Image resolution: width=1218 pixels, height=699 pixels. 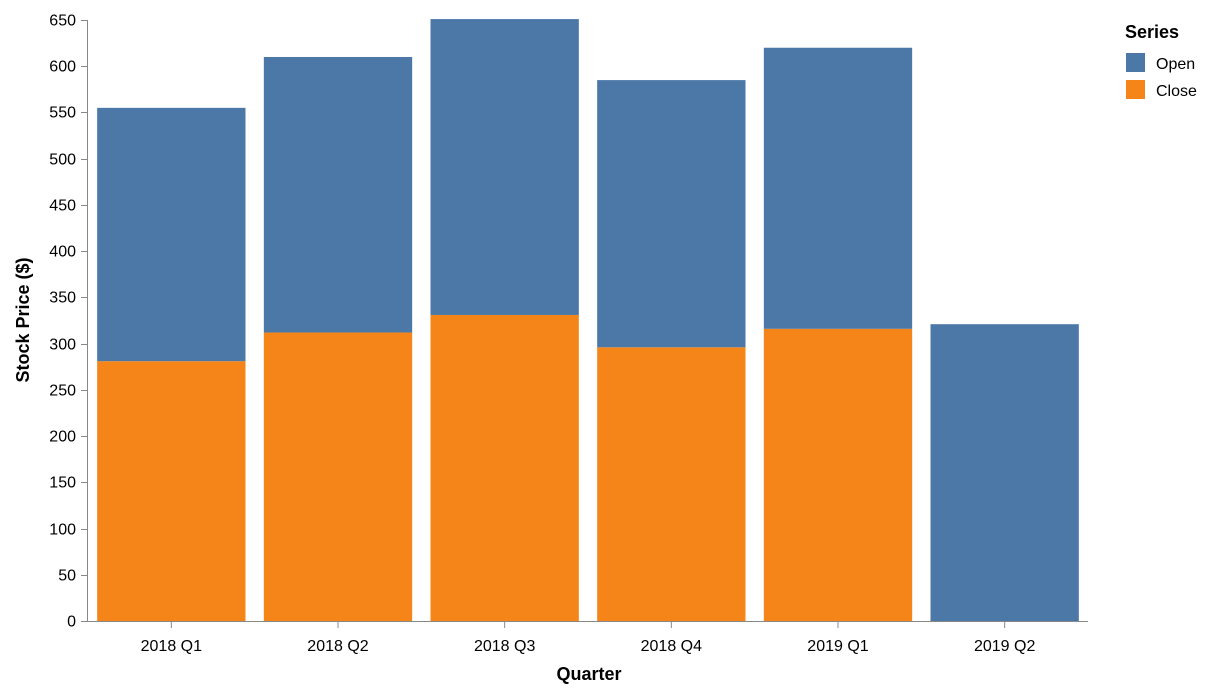 I want to click on legend-swatch-close, so click(x=1135, y=89).